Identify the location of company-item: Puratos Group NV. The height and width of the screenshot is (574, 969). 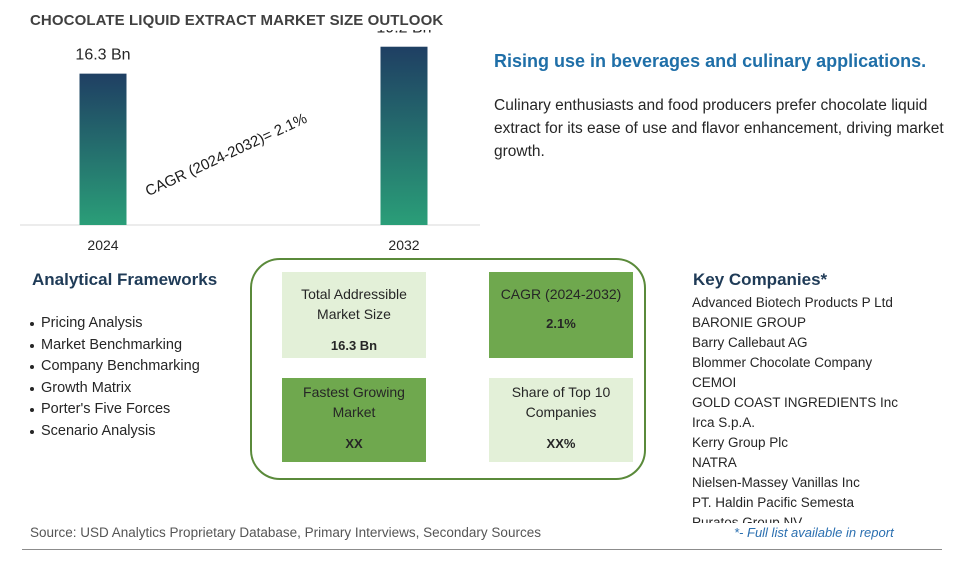
(747, 519).